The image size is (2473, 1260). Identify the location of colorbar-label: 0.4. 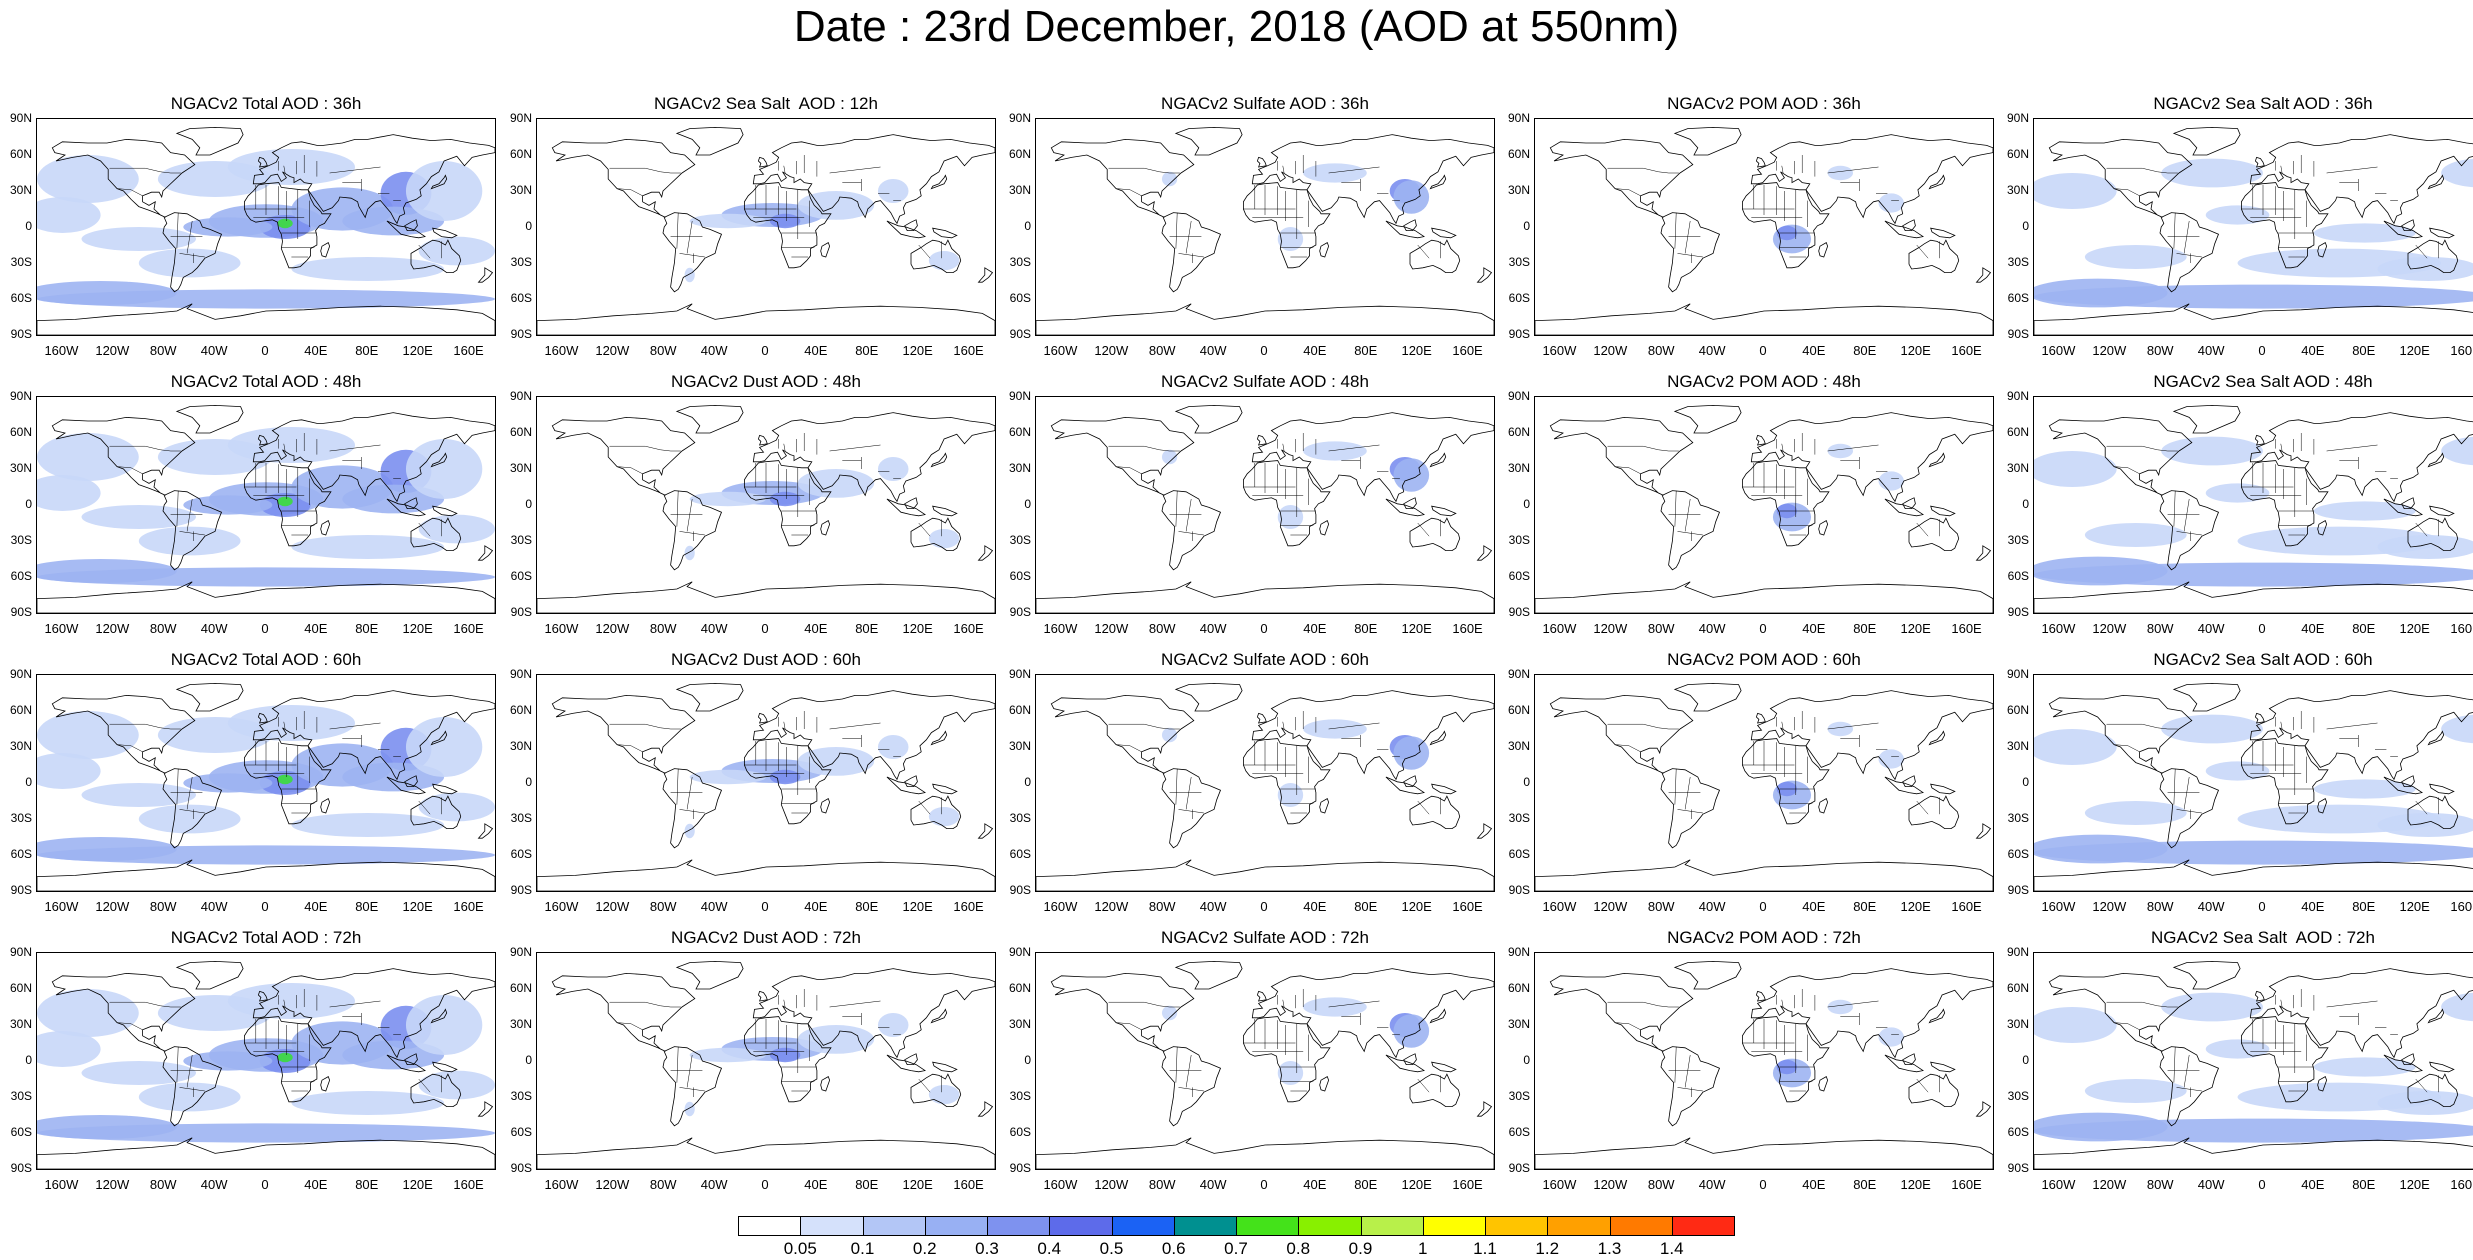
(1049, 1248).